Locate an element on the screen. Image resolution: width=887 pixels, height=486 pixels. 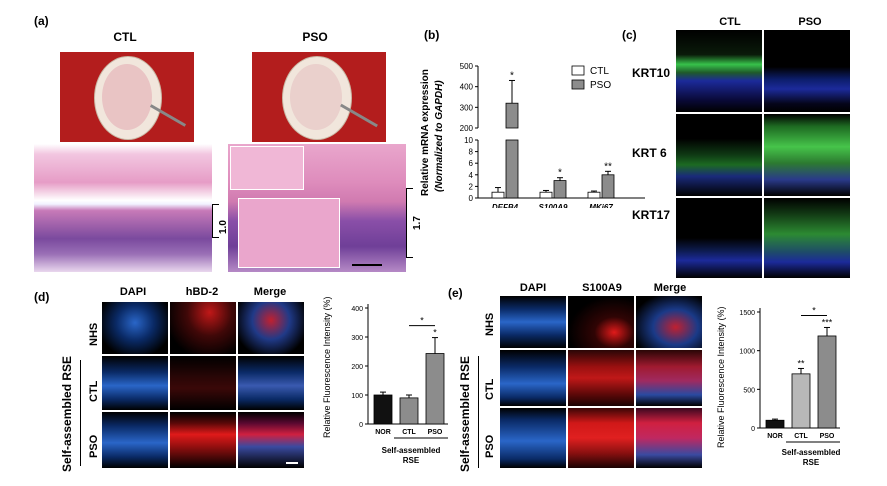
b-ytick-label: 6 is located at coordinates (471, 163).